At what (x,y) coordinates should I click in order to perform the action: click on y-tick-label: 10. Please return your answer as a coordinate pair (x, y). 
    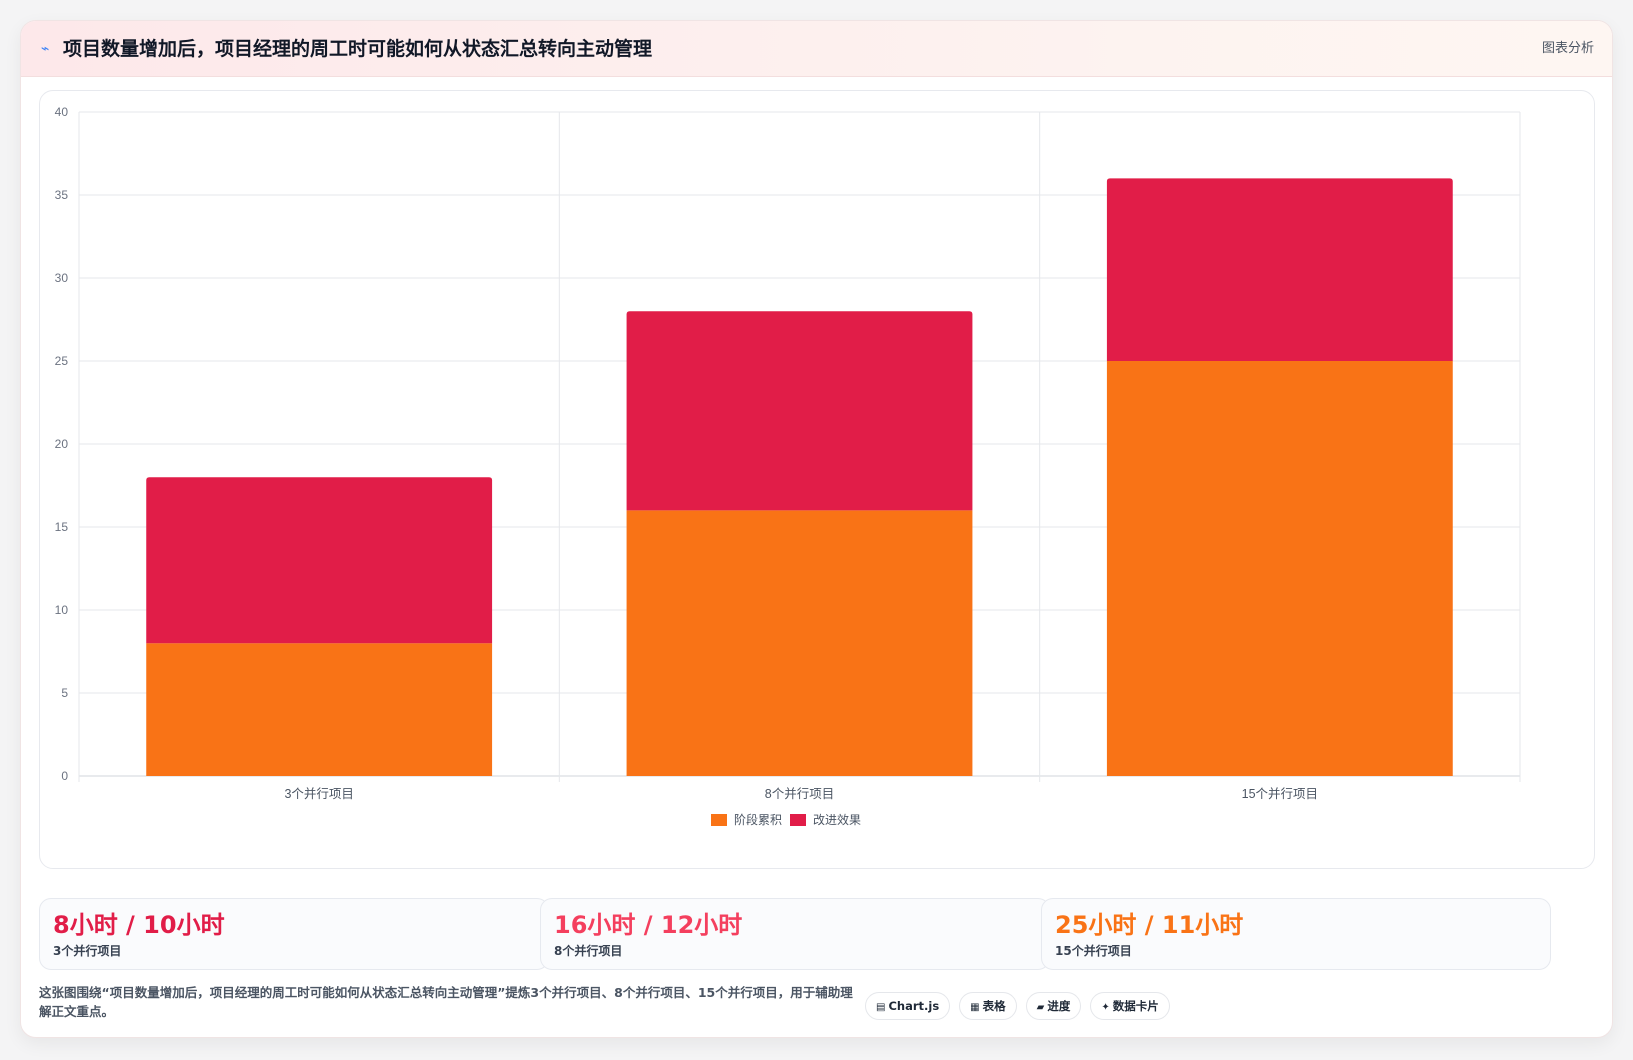
    Looking at the image, I should click on (62, 610).